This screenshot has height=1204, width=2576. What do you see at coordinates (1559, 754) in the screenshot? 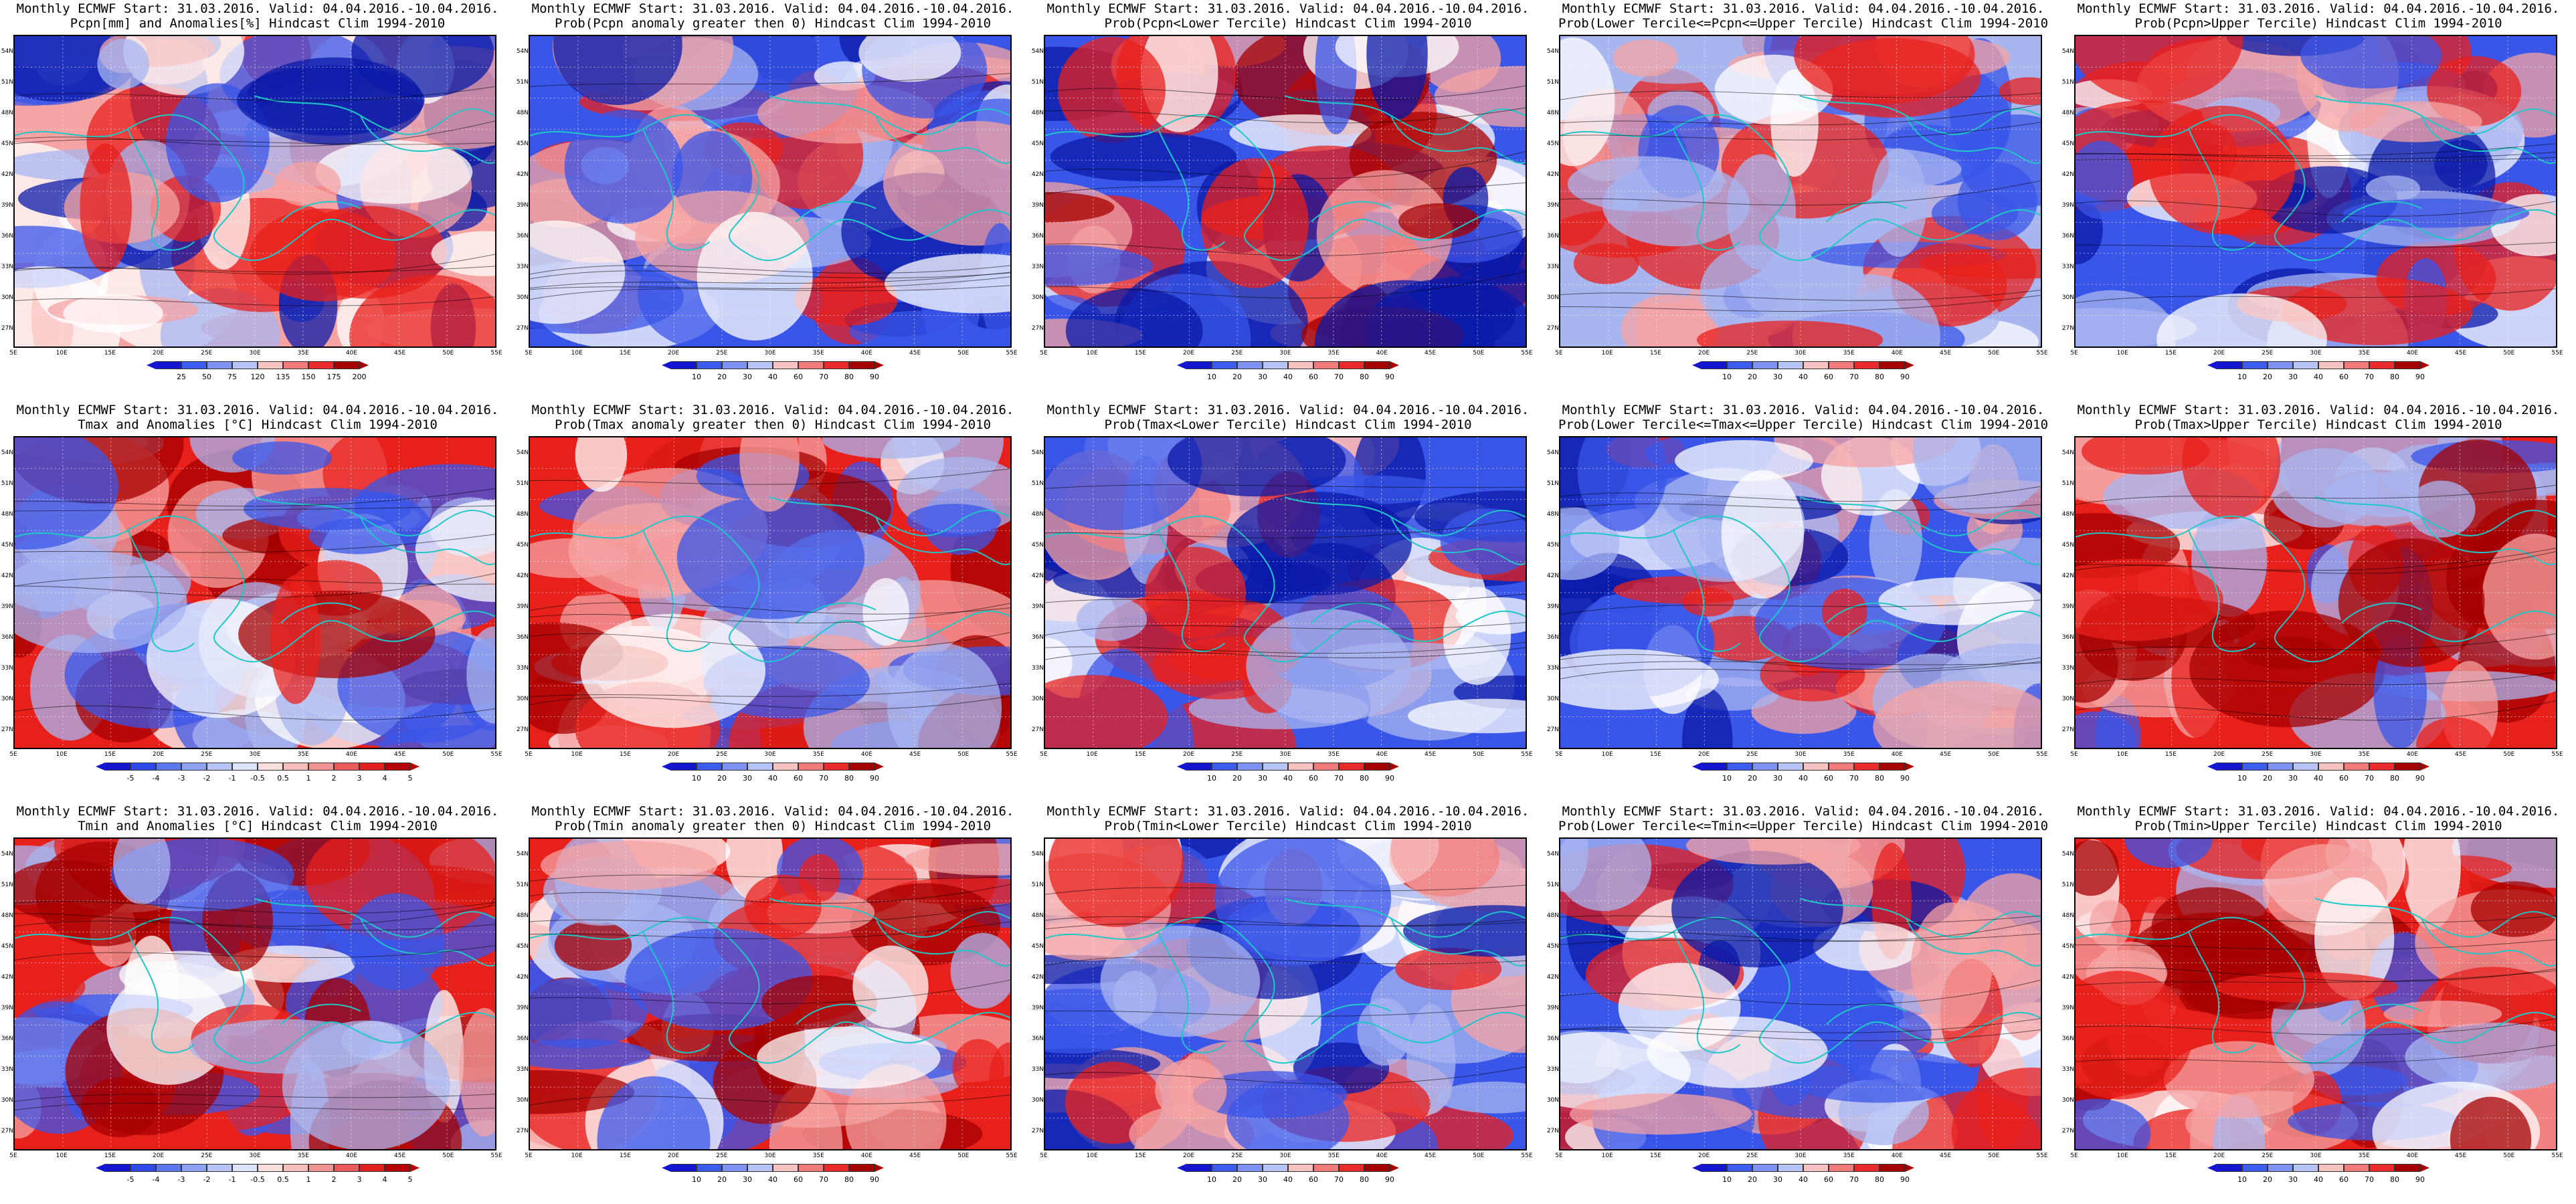
I see `longitude-label: 5E` at bounding box center [1559, 754].